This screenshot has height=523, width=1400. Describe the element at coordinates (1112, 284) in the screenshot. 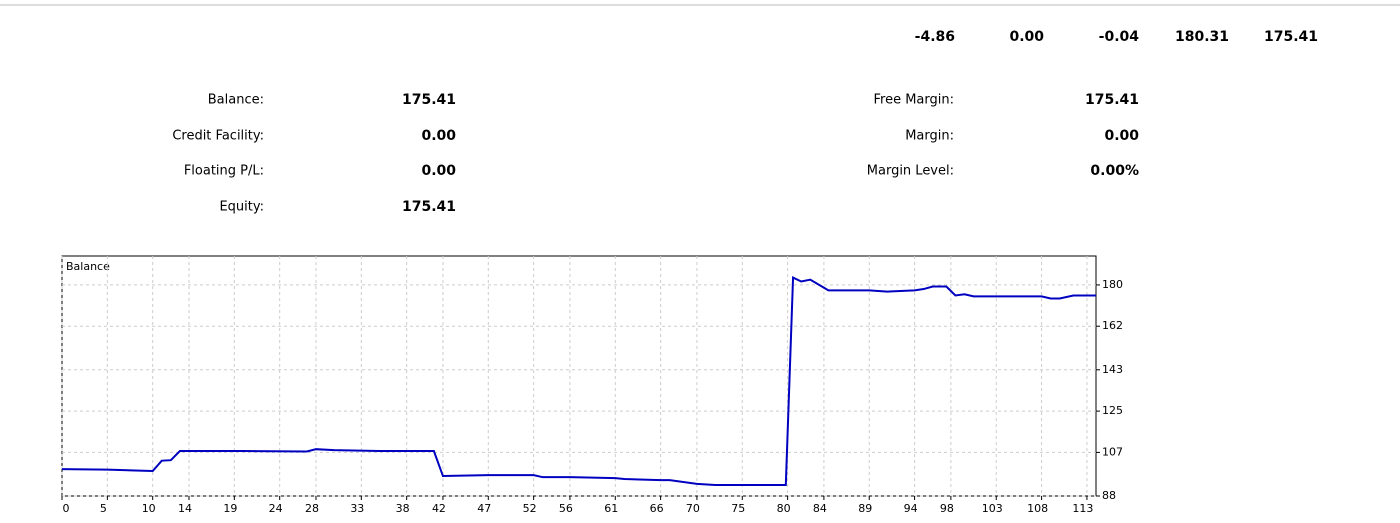

I see `y-tick-label: 180` at that location.